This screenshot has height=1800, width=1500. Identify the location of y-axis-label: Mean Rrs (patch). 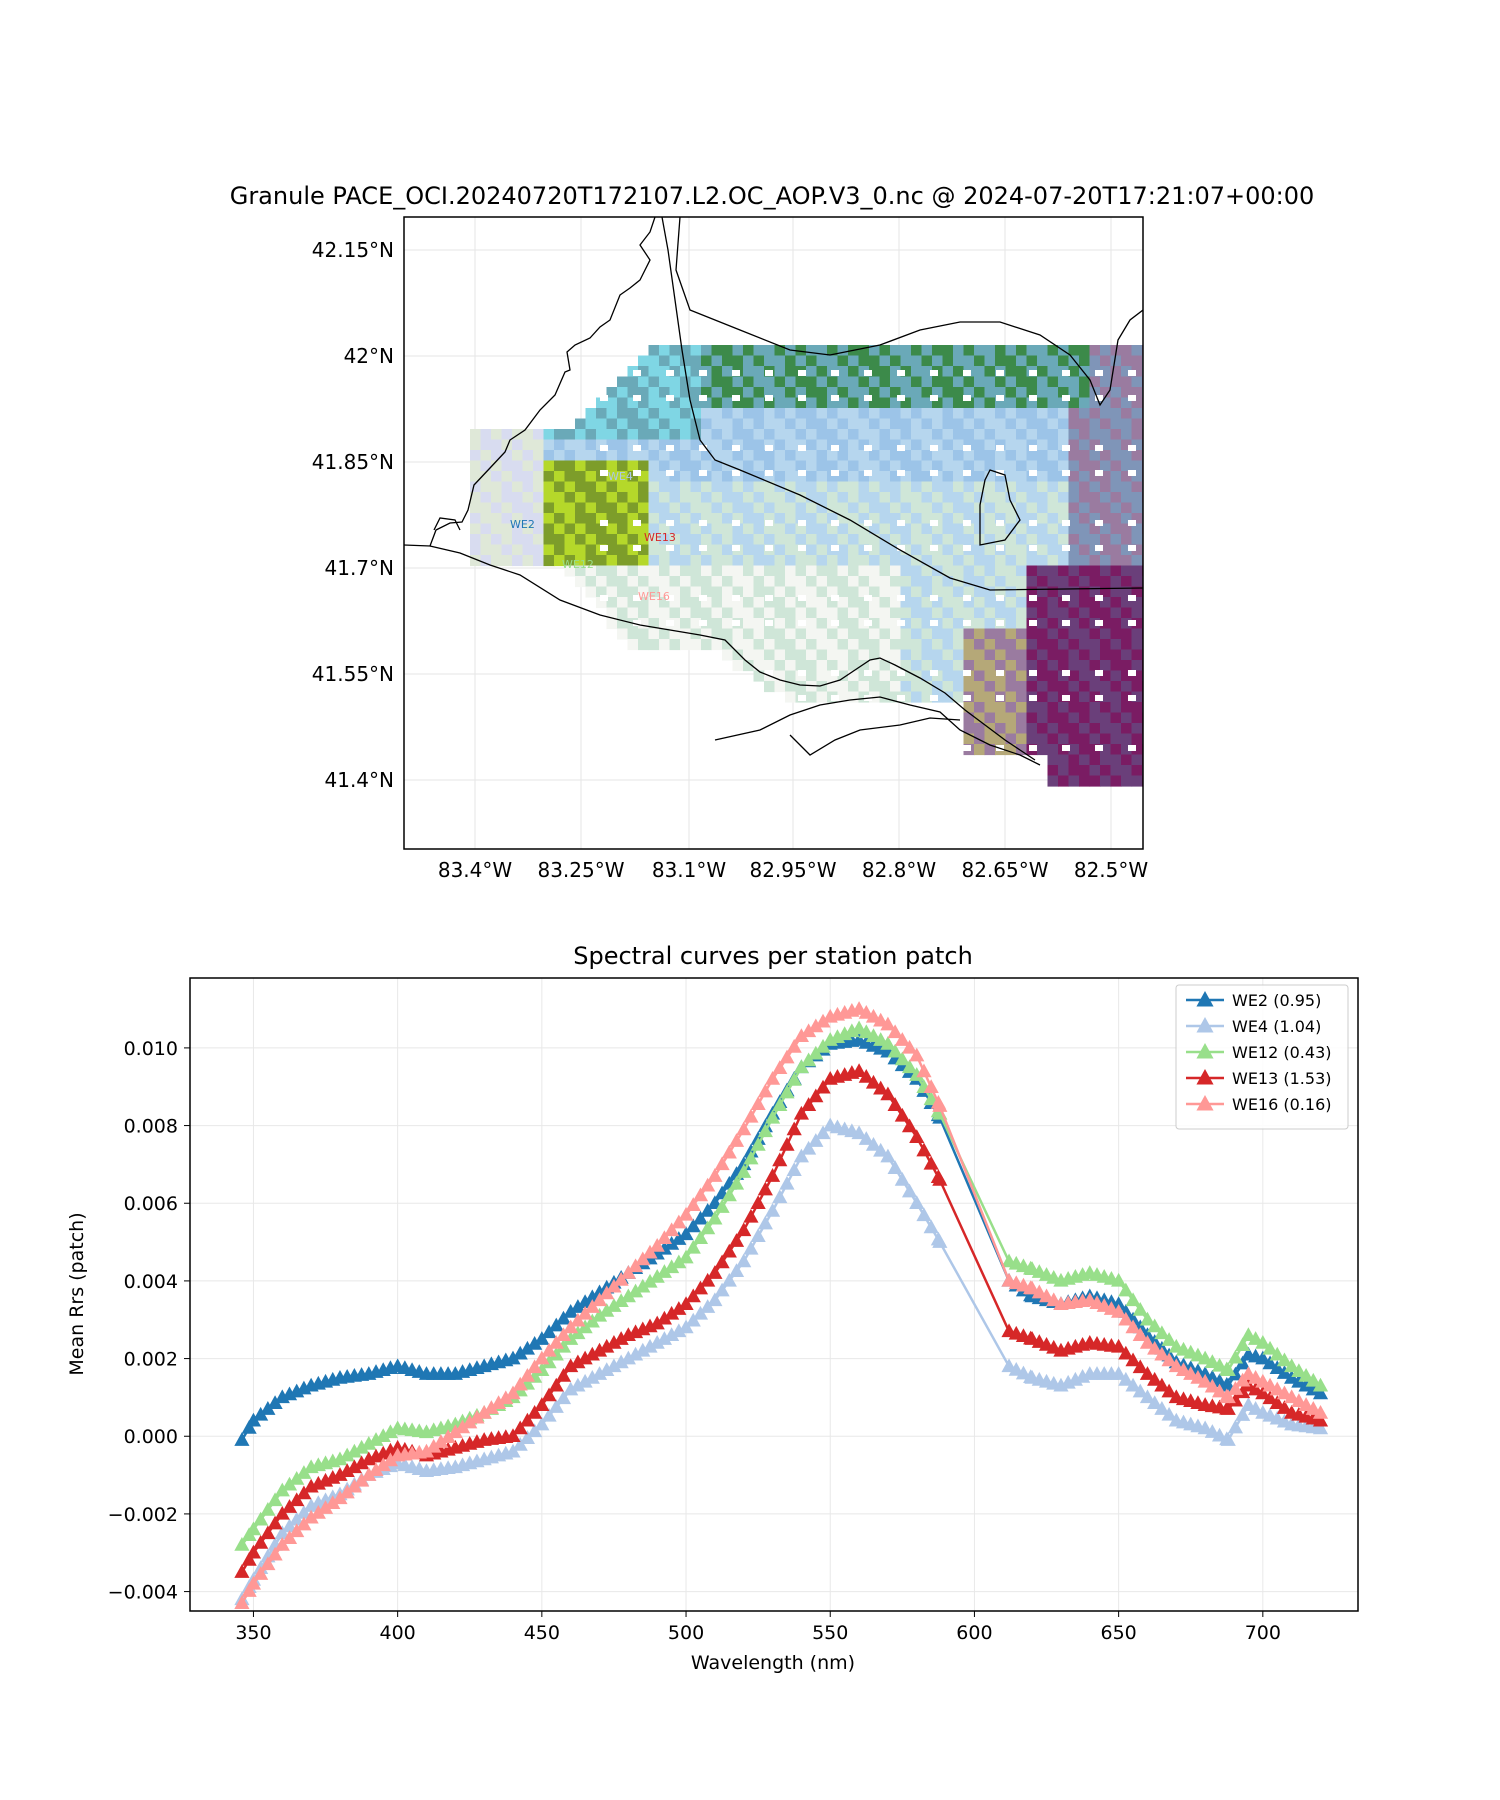
(77, 1293).